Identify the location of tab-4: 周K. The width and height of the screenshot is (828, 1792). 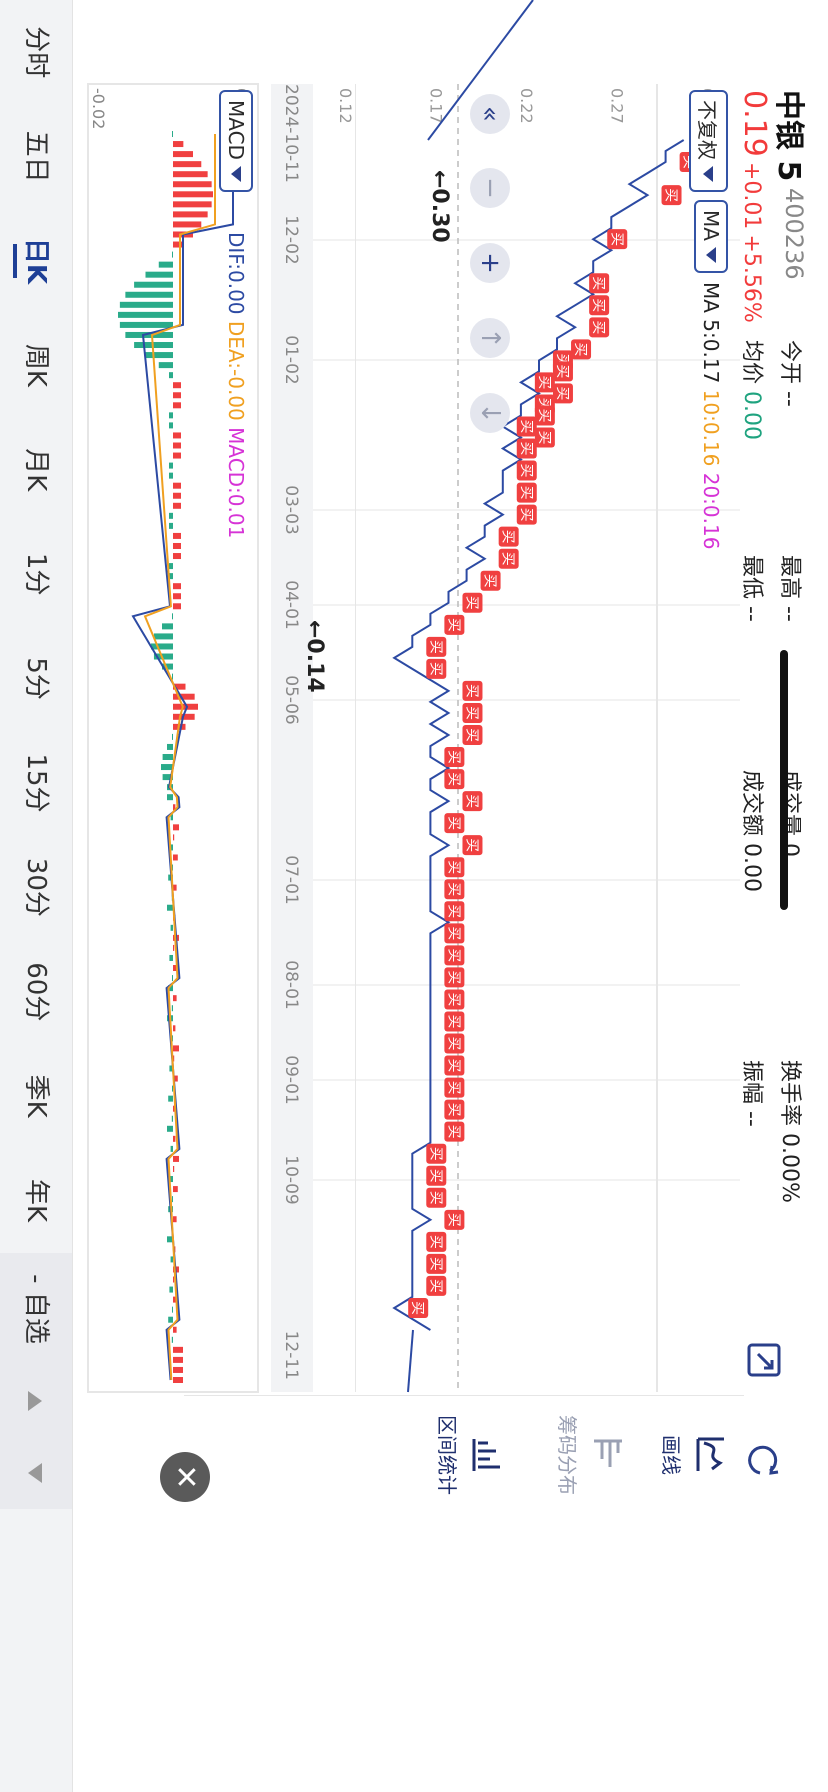
(36, 365).